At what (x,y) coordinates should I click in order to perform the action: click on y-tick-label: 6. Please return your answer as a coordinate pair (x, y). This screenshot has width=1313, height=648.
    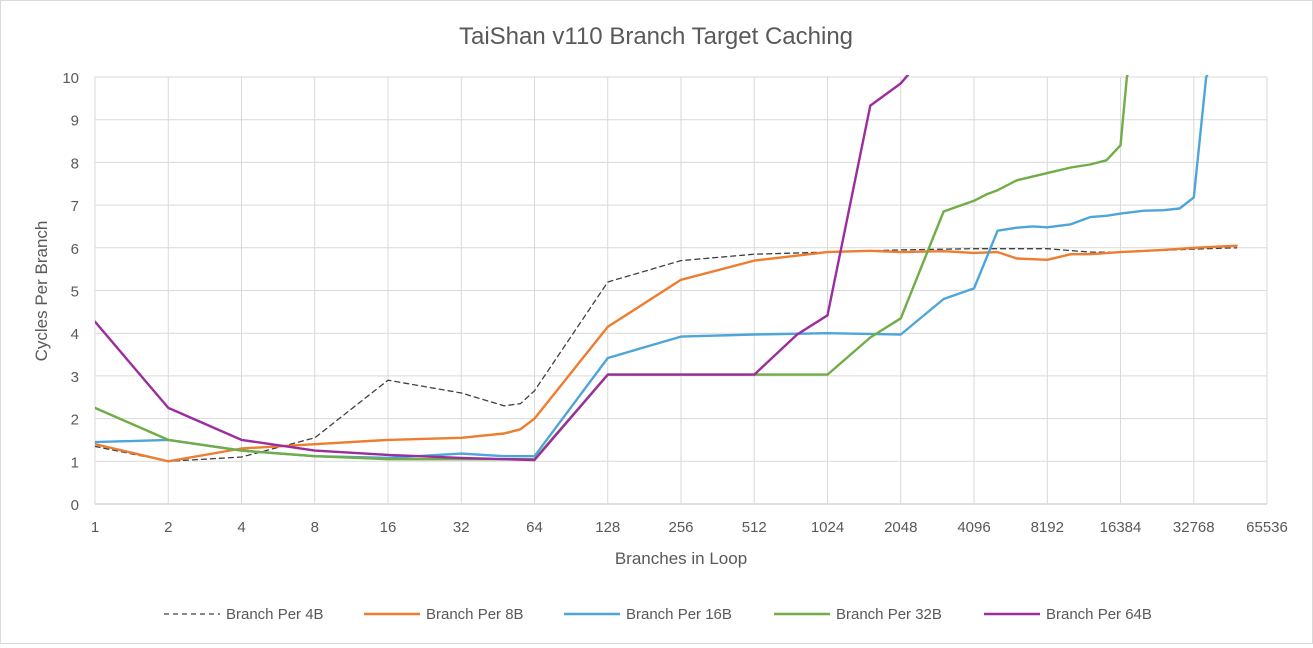
    Looking at the image, I should click on (75, 249).